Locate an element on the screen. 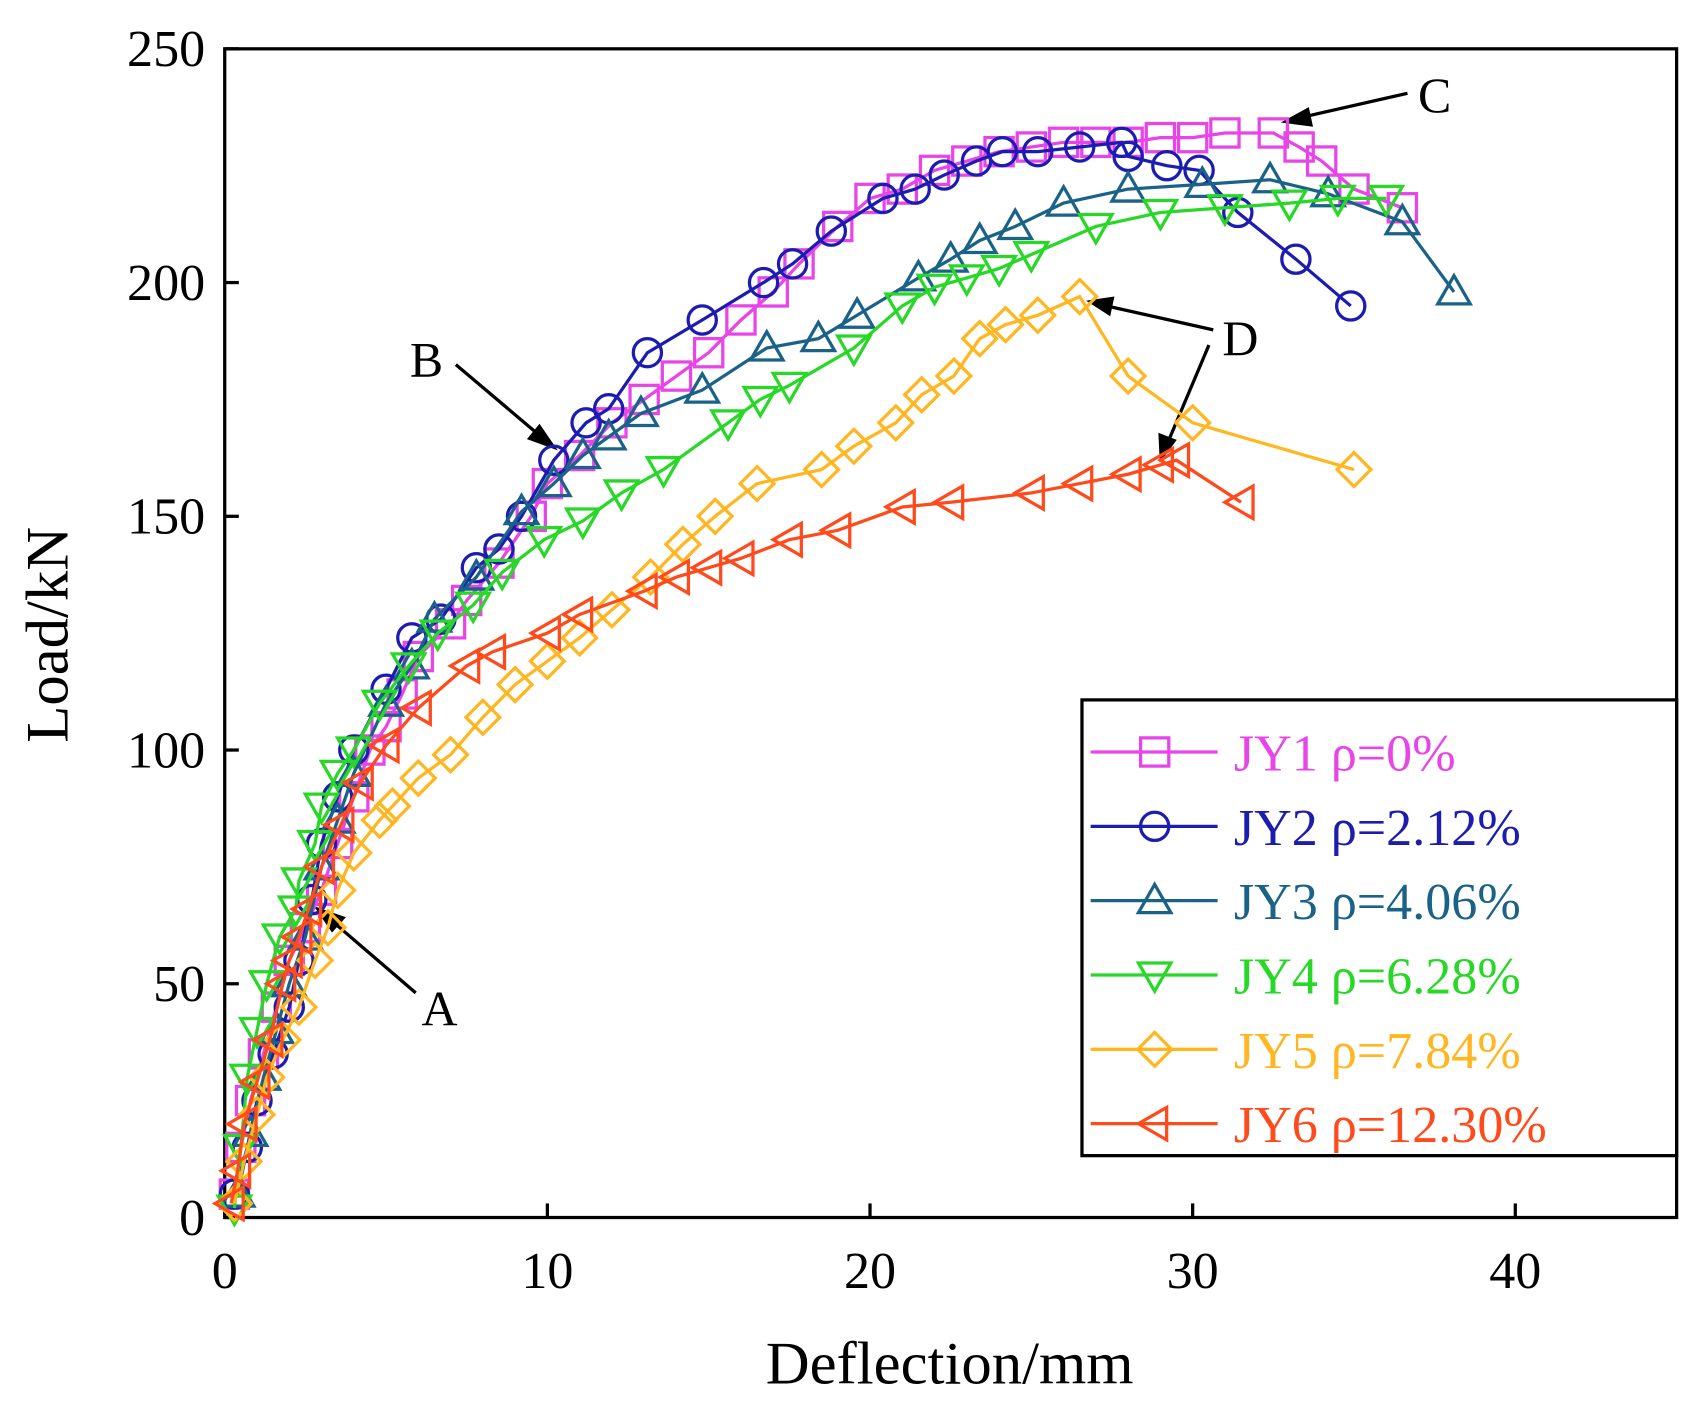 The image size is (1693, 1415). x-tick-label: 10 is located at coordinates (547, 1271).